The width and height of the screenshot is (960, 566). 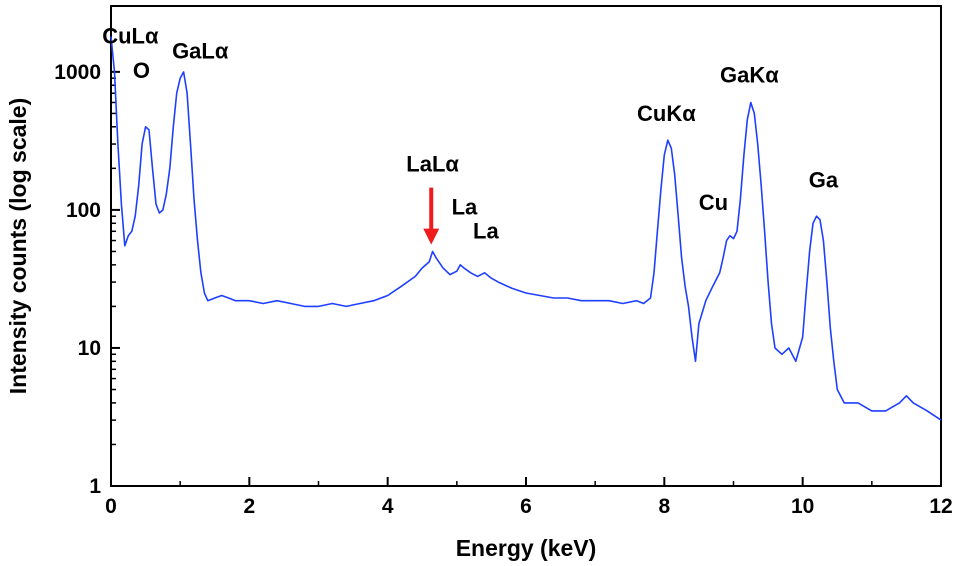 I want to click on x-tick-label: 10, so click(x=802, y=506).